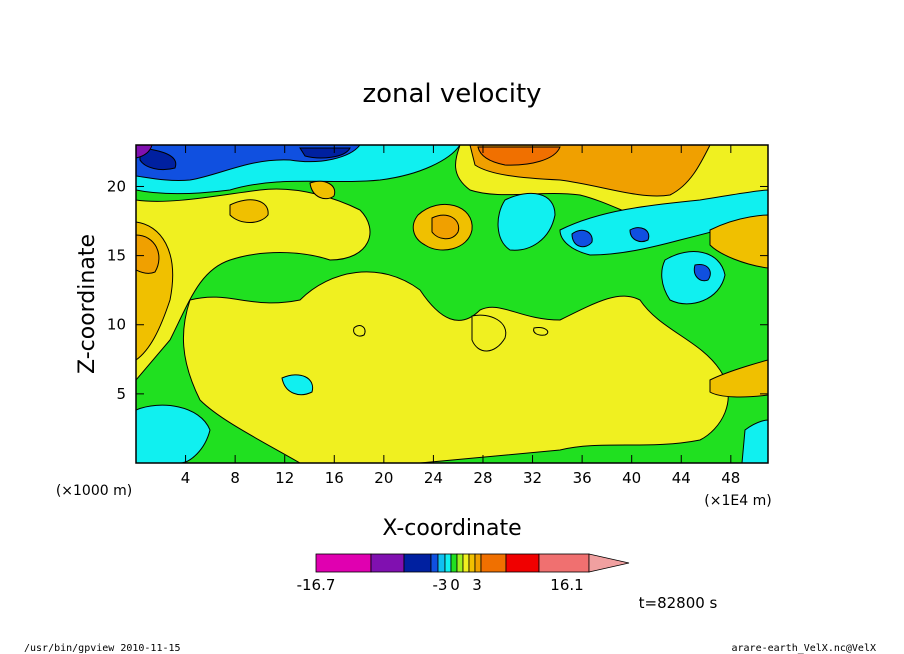  Describe the element at coordinates (383, 478) in the screenshot. I see `x-tick-label: 20` at that location.